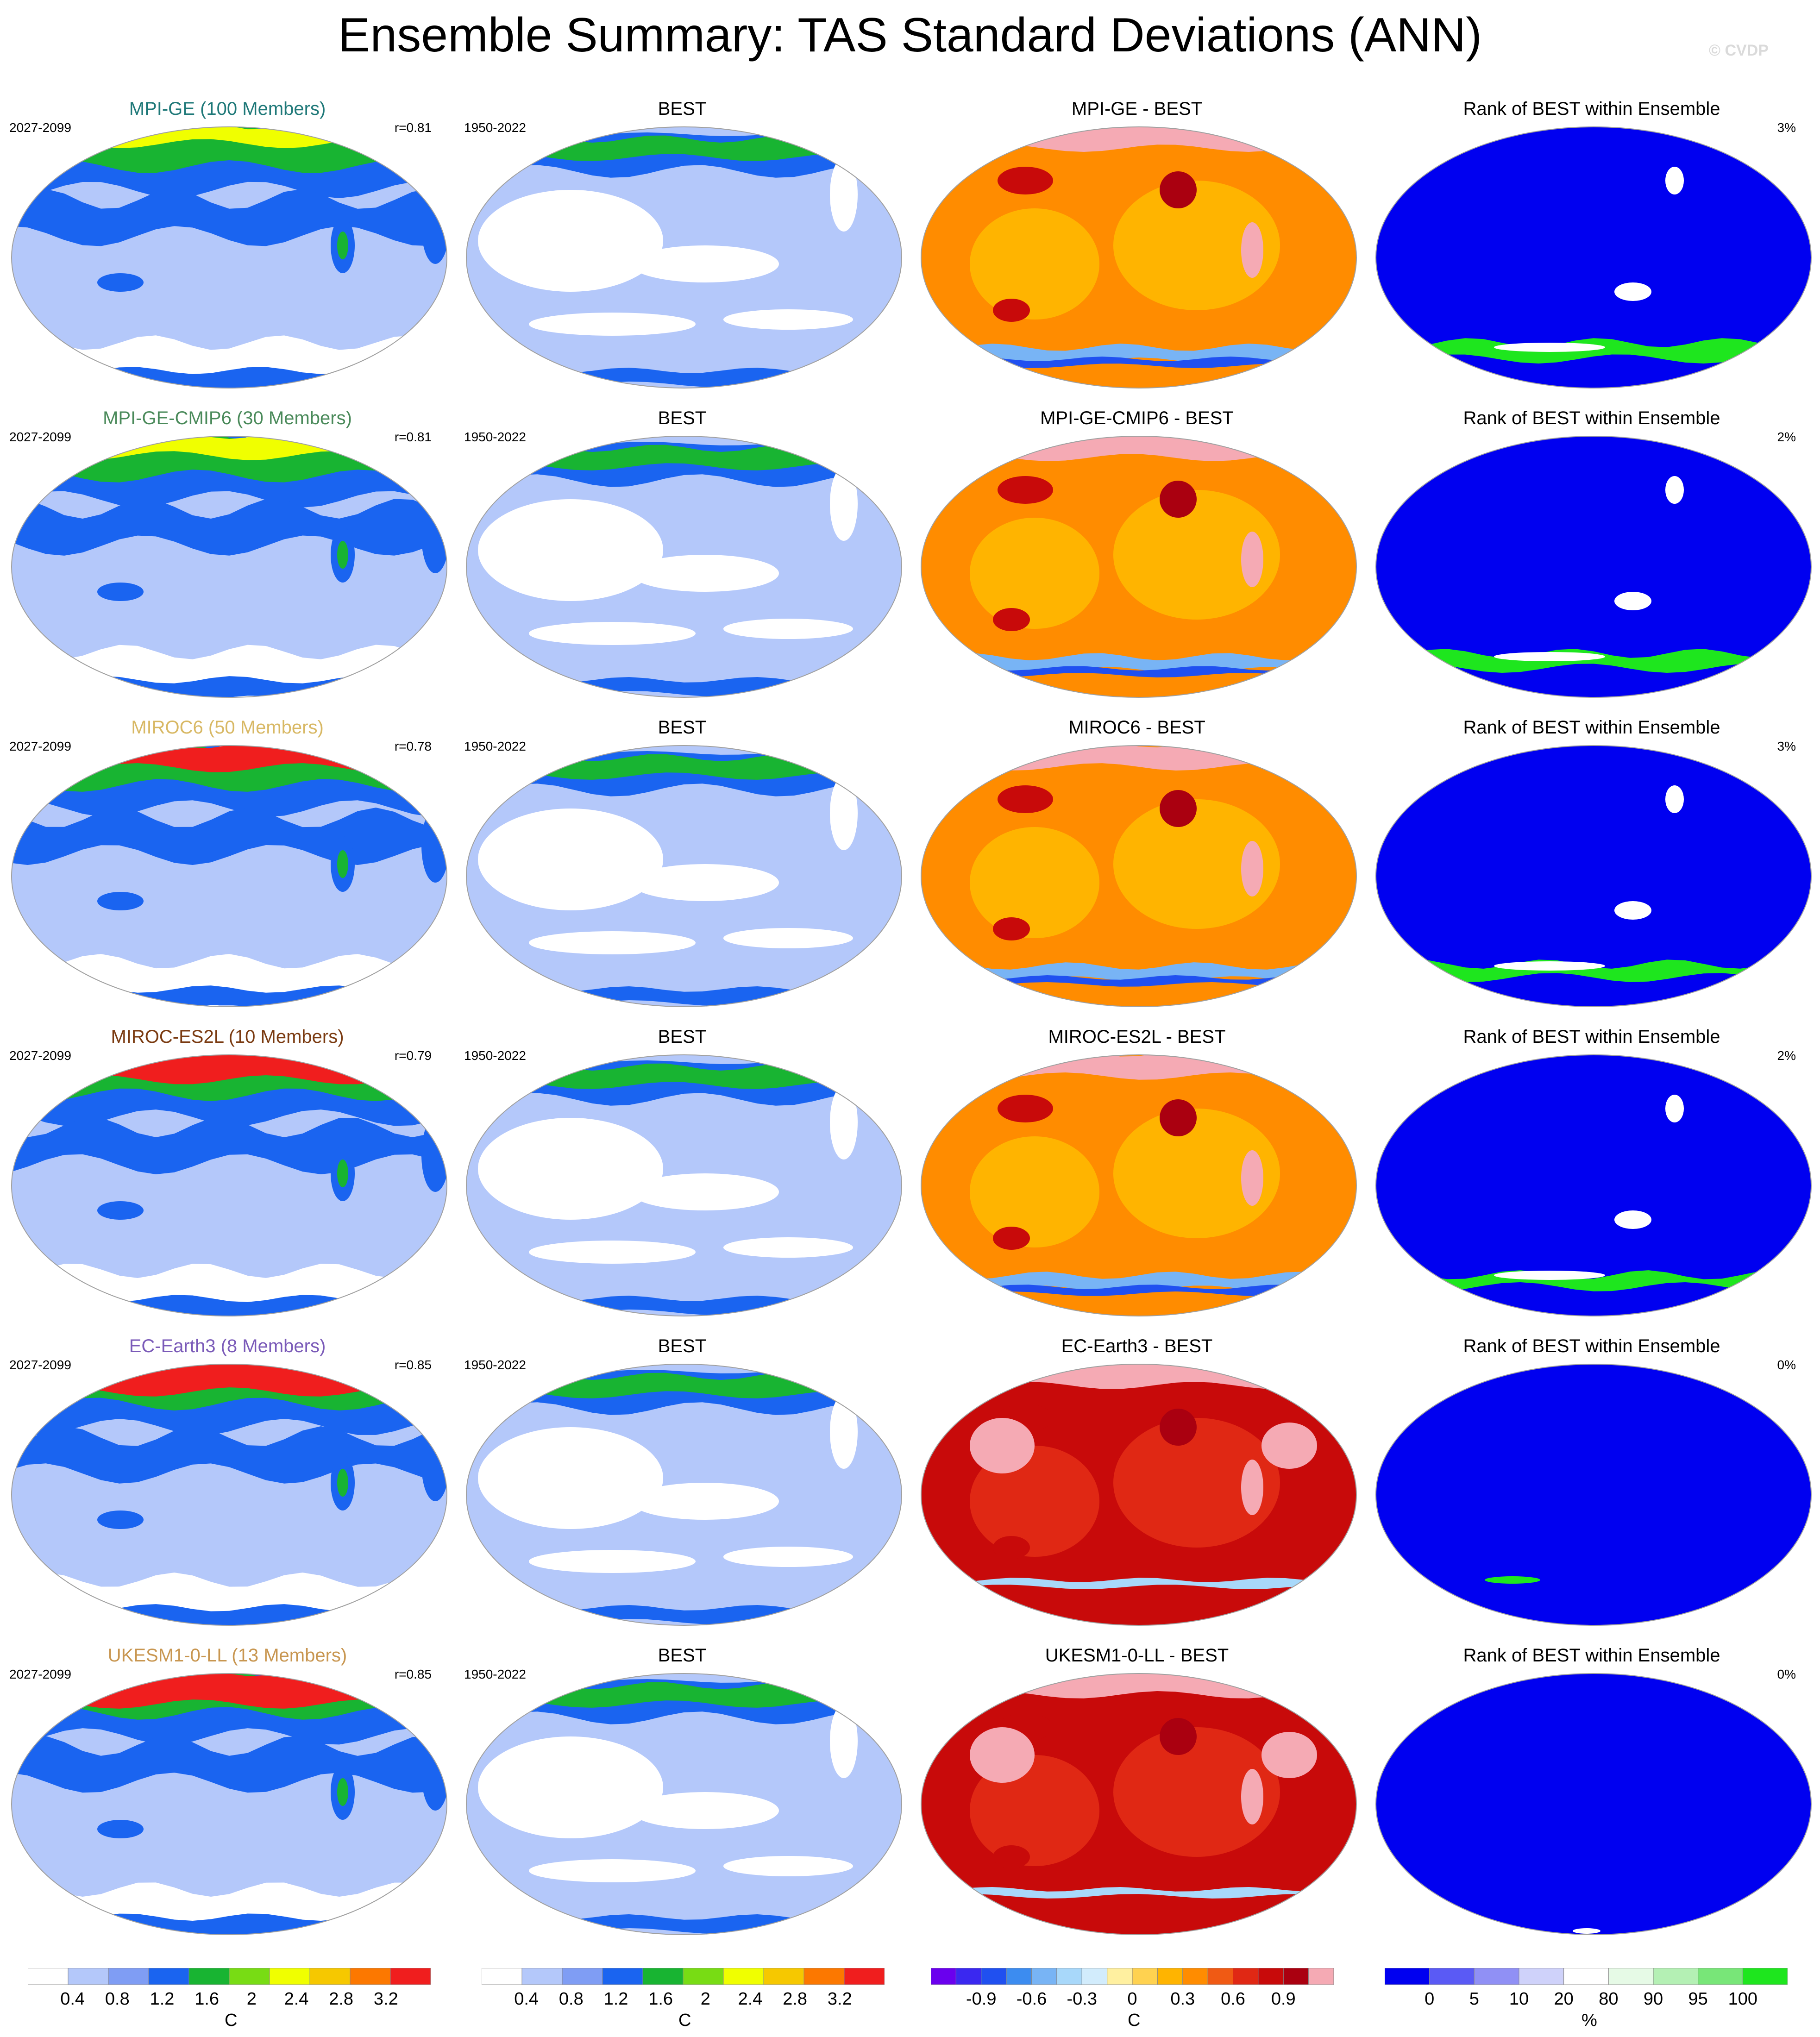  What do you see at coordinates (1589, 2020) in the screenshot?
I see `colorbar-unit: %` at bounding box center [1589, 2020].